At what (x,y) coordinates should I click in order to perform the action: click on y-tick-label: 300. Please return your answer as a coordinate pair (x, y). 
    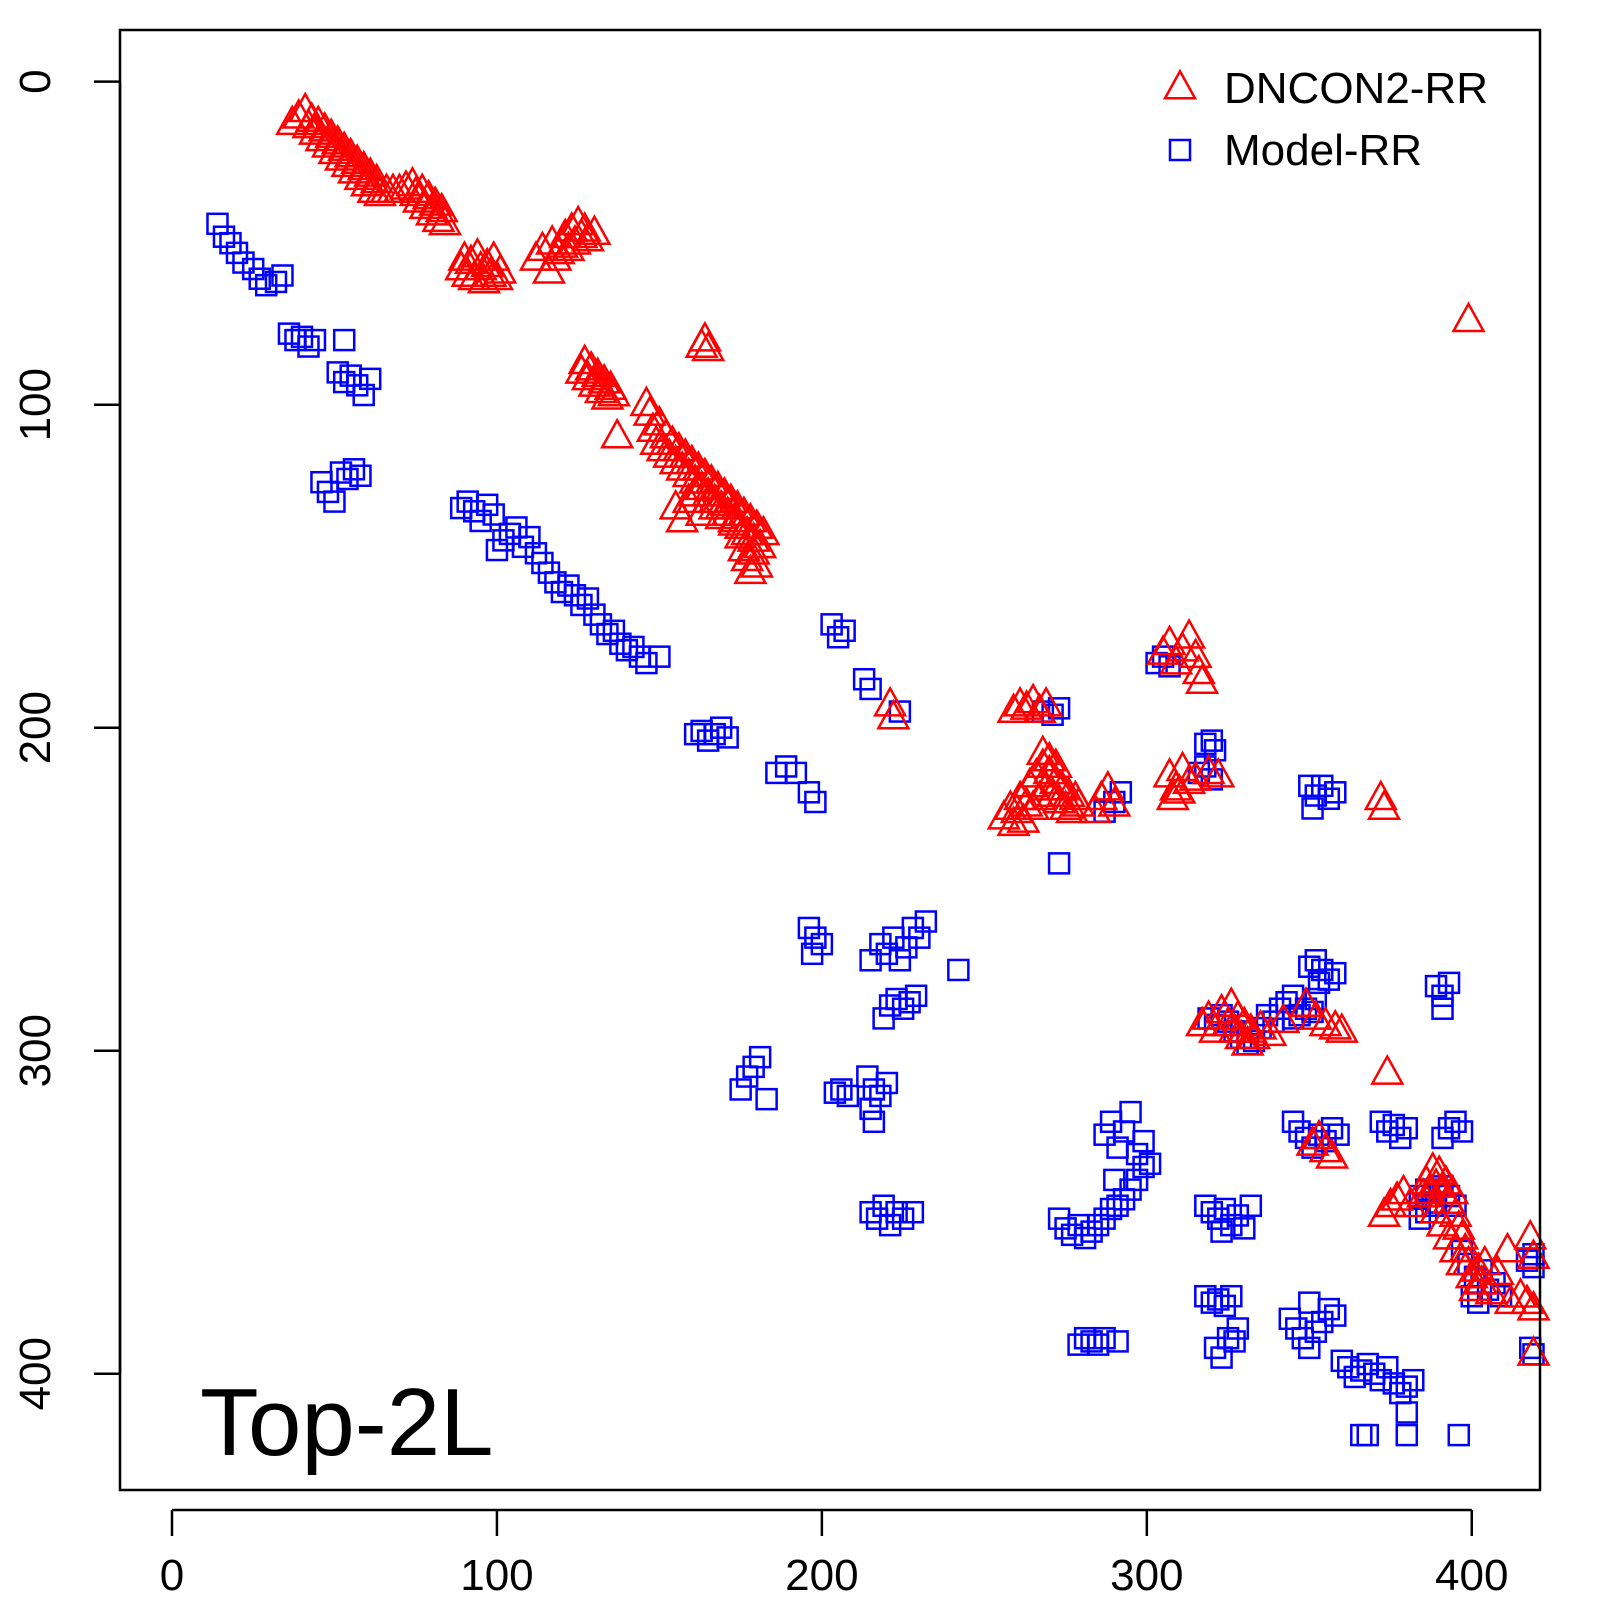
    Looking at the image, I should click on (35, 1050).